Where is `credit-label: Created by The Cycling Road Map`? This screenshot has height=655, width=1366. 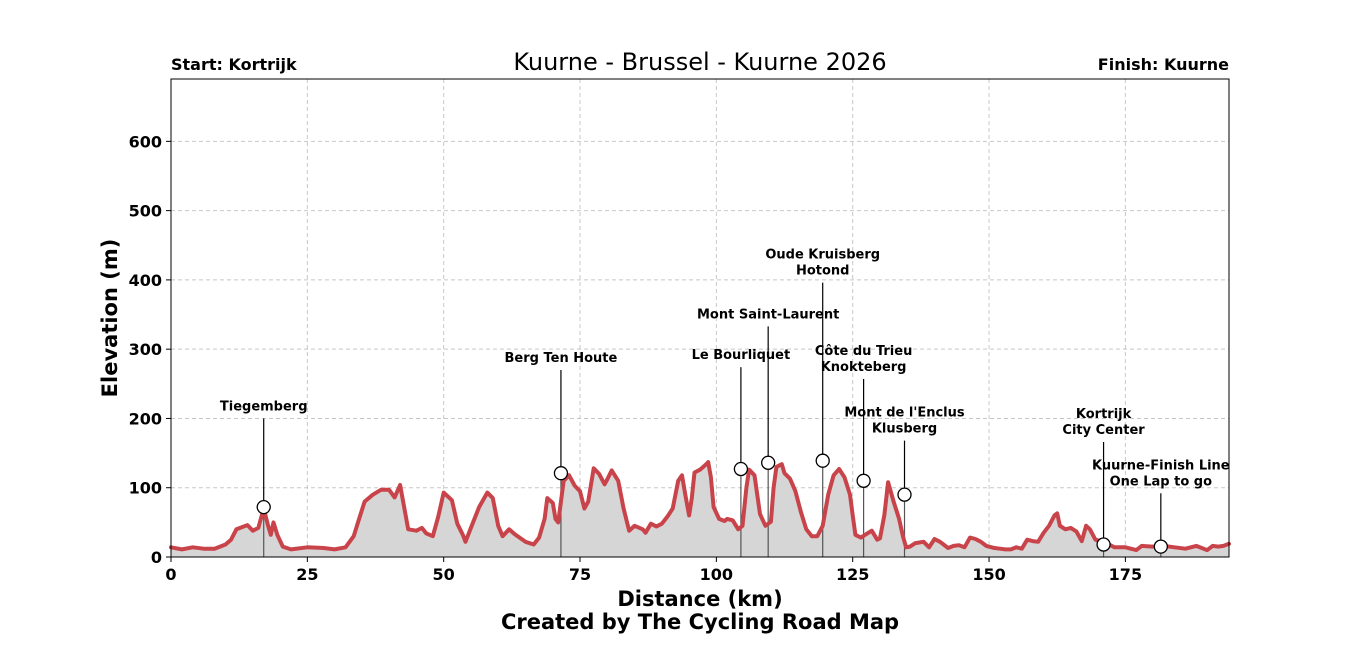 credit-label: Created by The Cycling Road Map is located at coordinates (700, 622).